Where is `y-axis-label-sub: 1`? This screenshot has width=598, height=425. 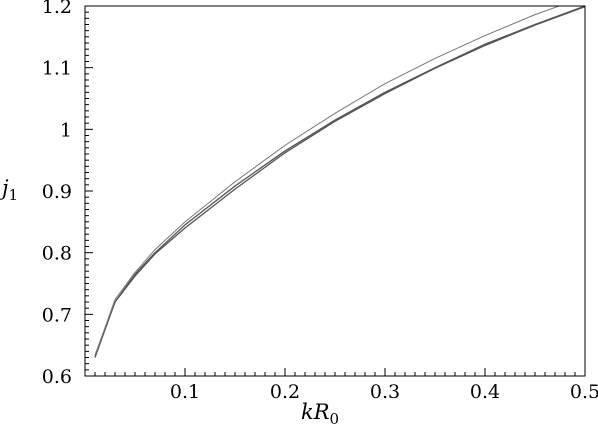 y-axis-label-sub: 1 is located at coordinates (14, 195).